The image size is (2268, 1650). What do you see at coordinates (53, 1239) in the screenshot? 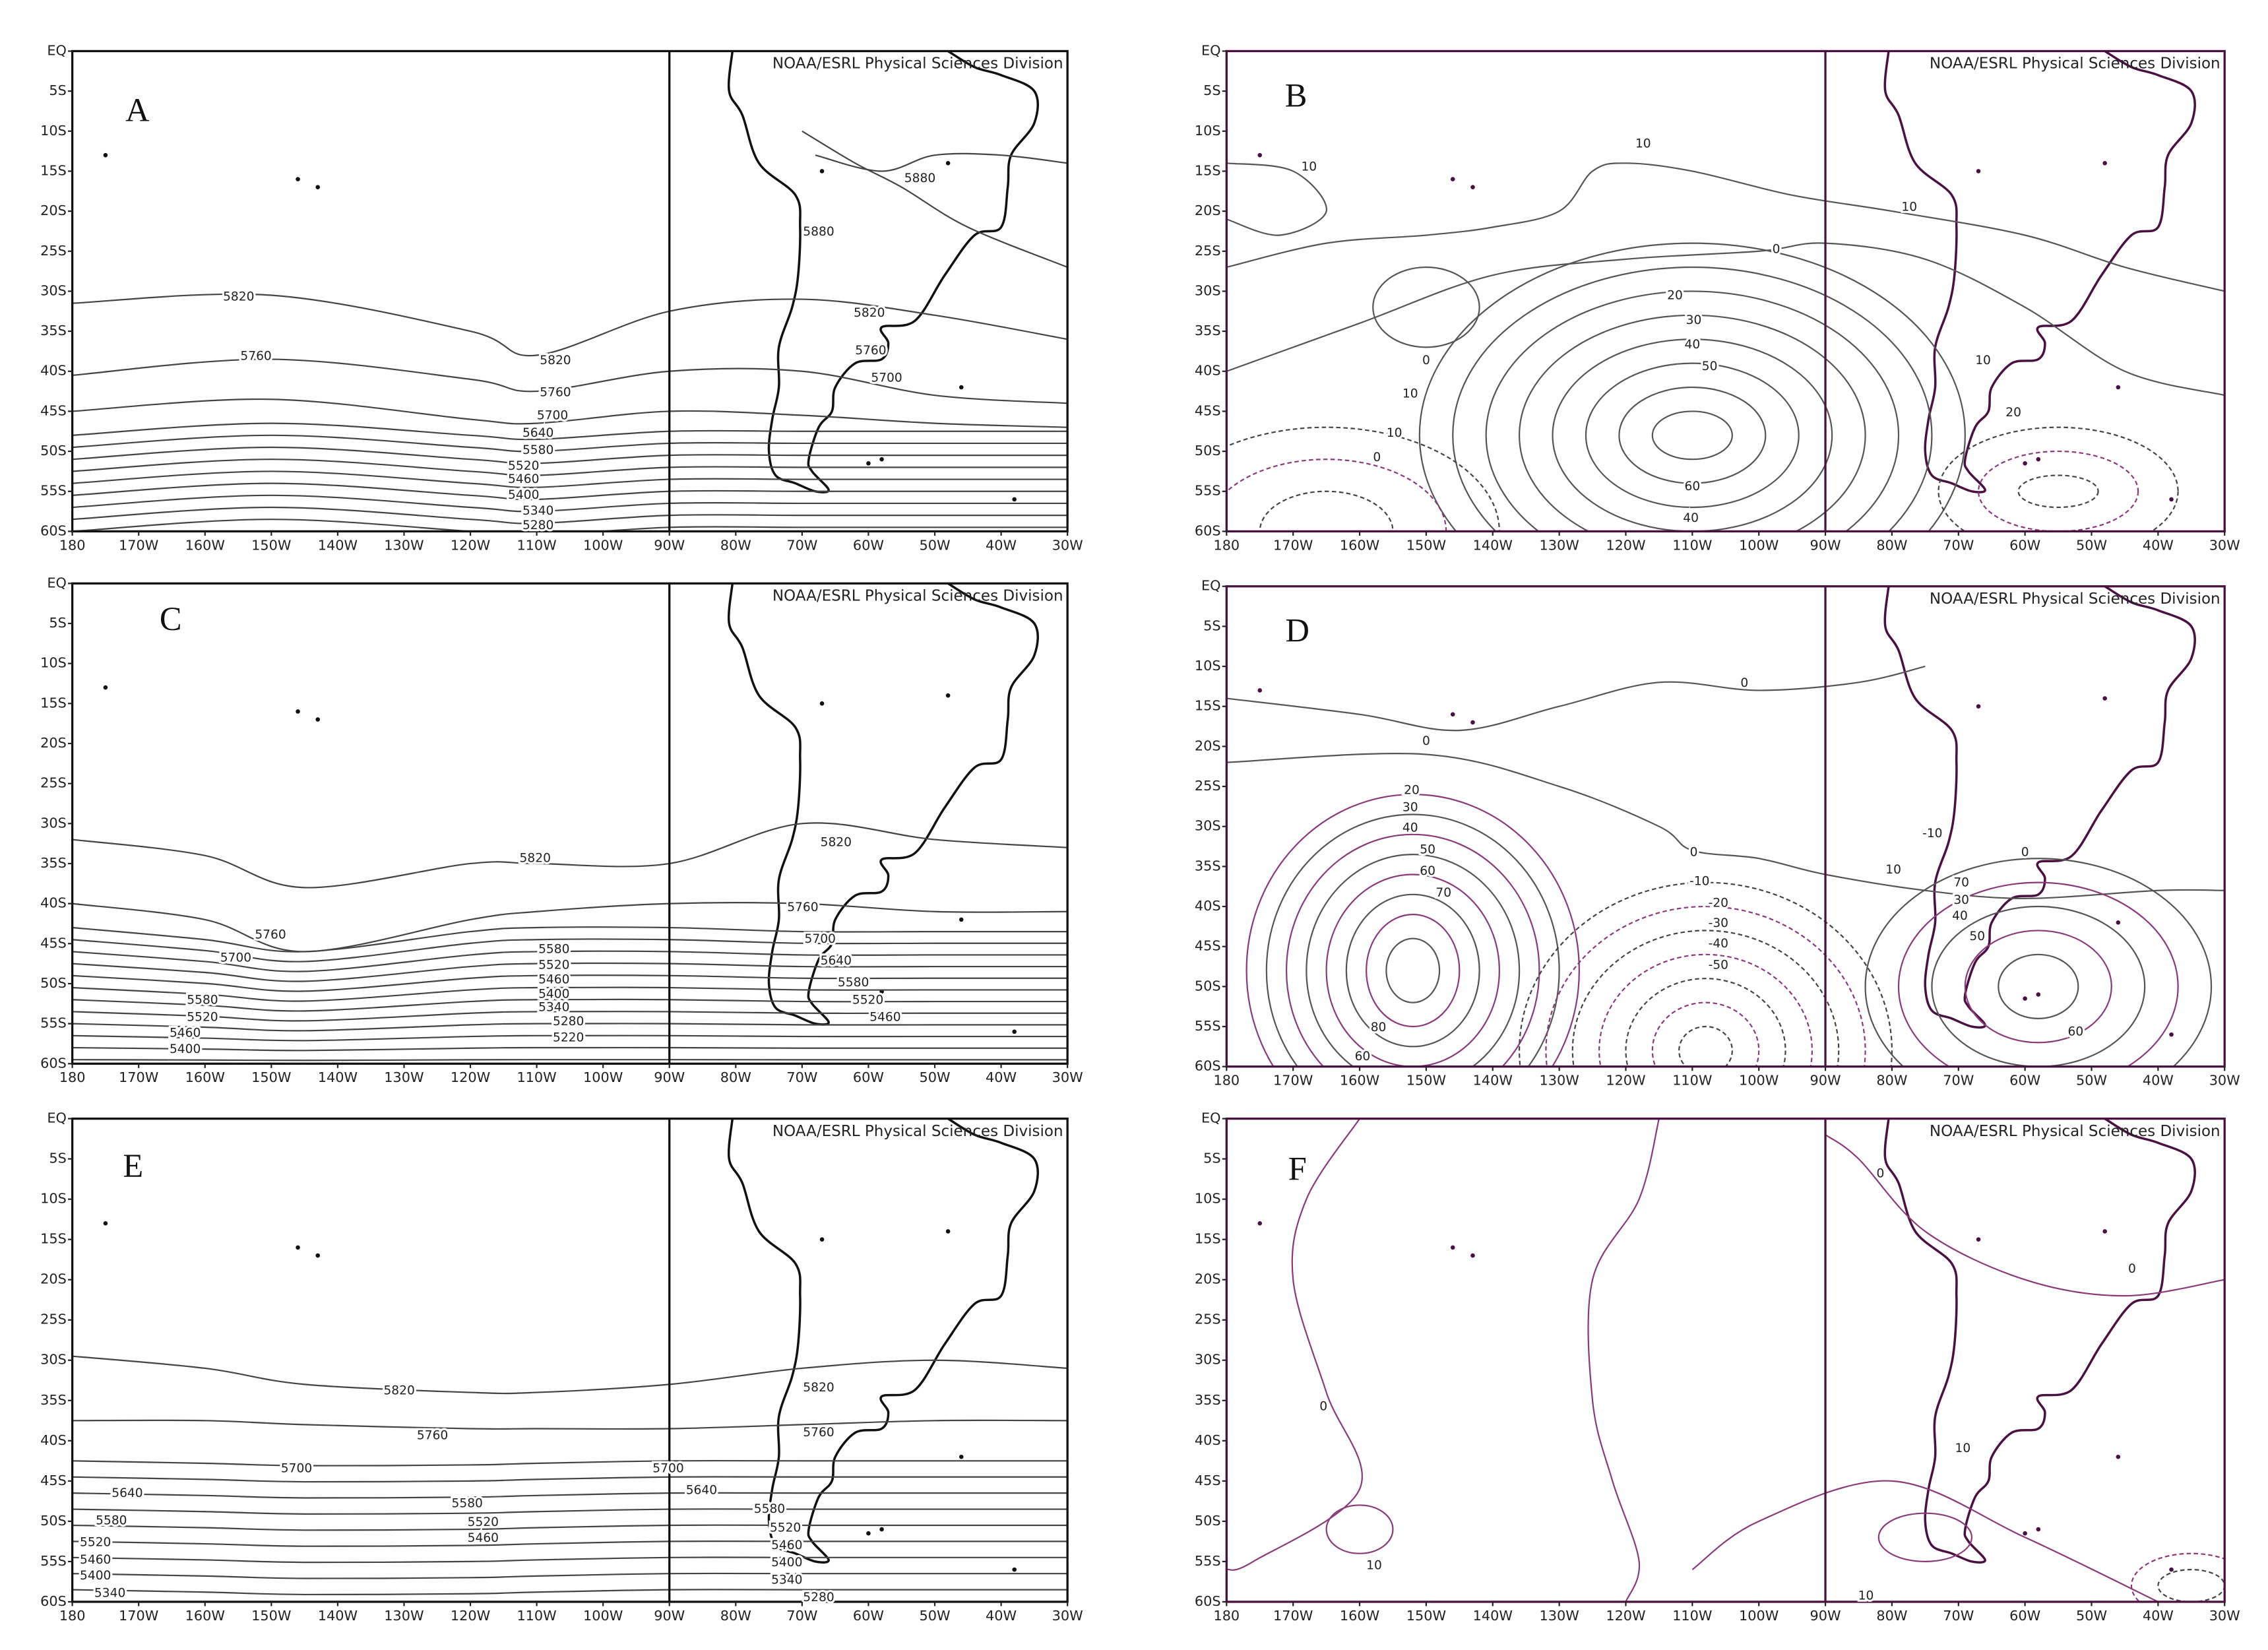
I see `lat-tick-label: 15S` at bounding box center [53, 1239].